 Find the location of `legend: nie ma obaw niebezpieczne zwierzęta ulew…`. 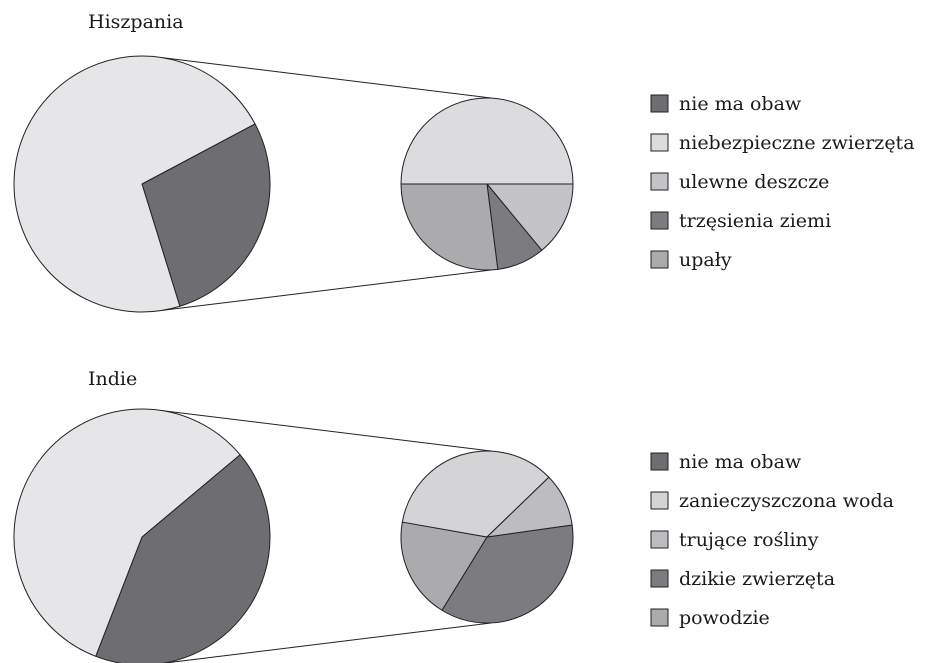

legend: nie ma obaw niebezpieczne zwierzęta ulew… is located at coordinates (782, 182).